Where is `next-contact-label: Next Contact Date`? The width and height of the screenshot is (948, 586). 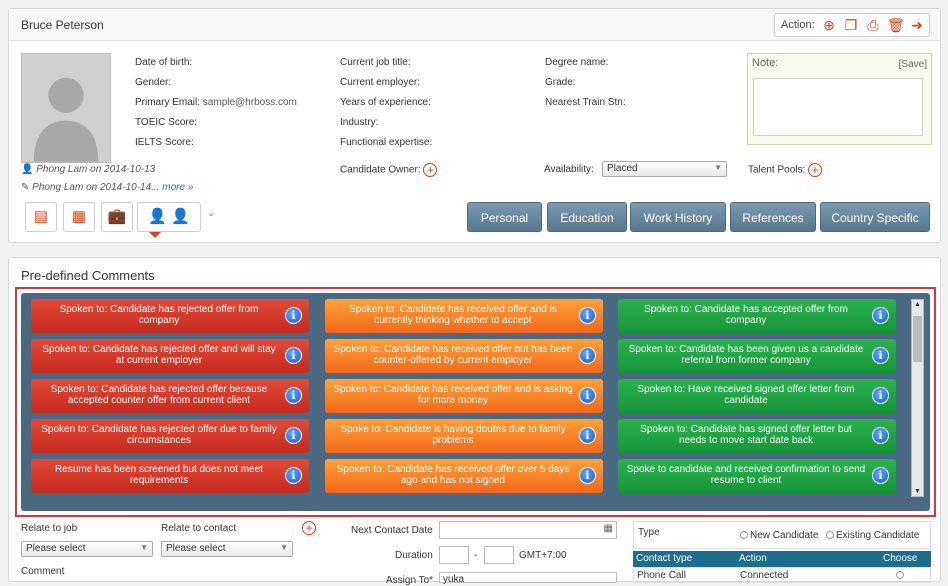 next-contact-label: Next Contact Date is located at coordinates (392, 530).